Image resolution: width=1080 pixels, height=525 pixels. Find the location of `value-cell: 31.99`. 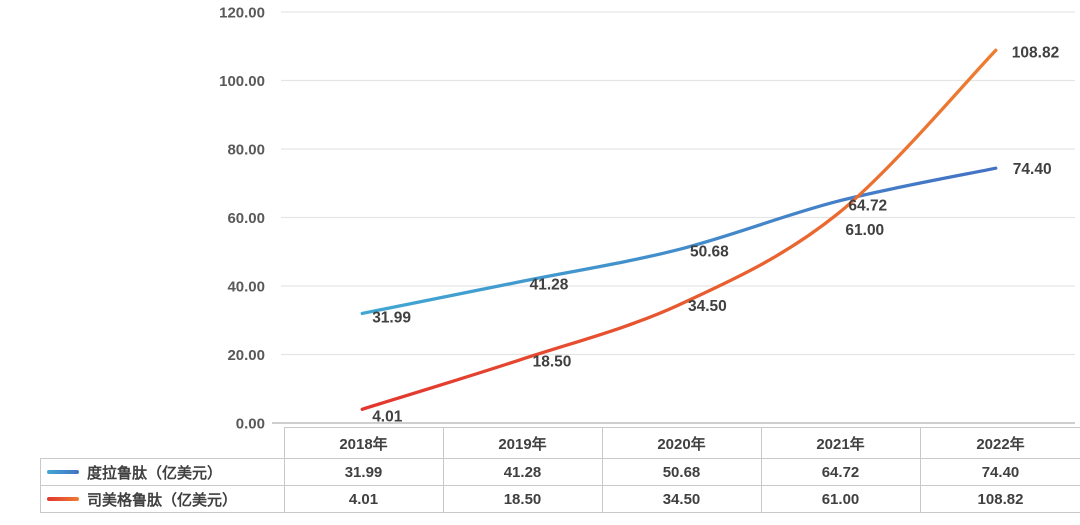

value-cell: 31.99 is located at coordinates (363, 472).